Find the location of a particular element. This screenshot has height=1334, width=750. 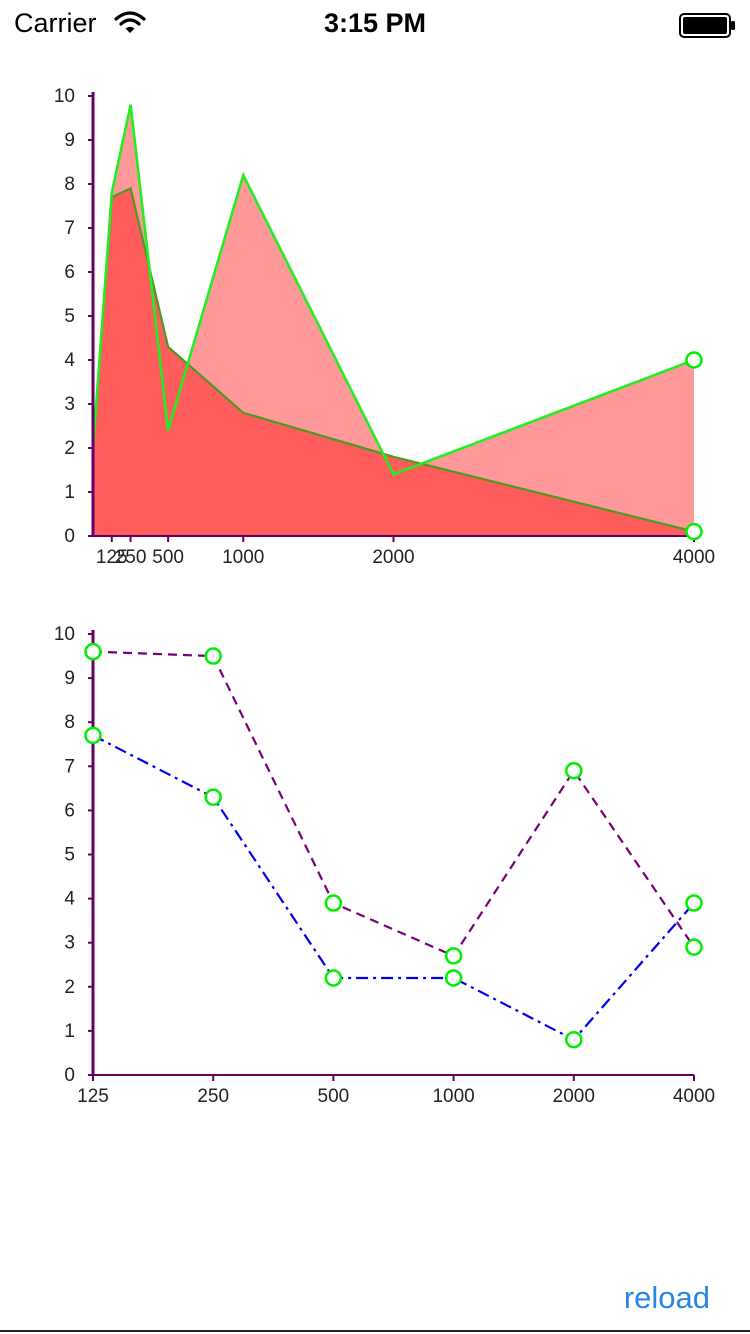

reload-button: reload is located at coordinates (666, 1297).